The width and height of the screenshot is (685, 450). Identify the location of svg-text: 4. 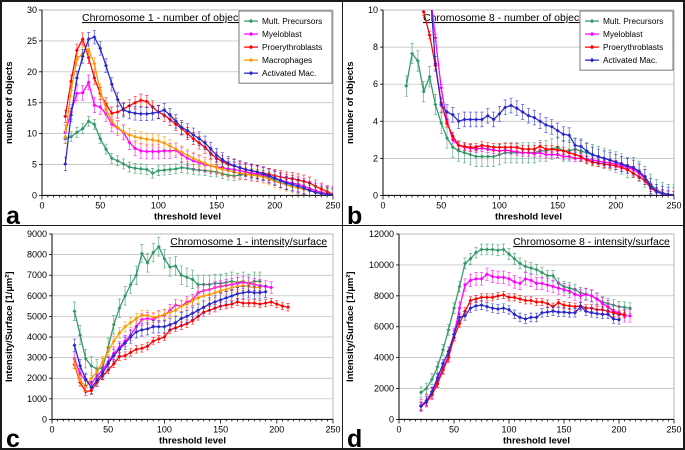
(375, 121).